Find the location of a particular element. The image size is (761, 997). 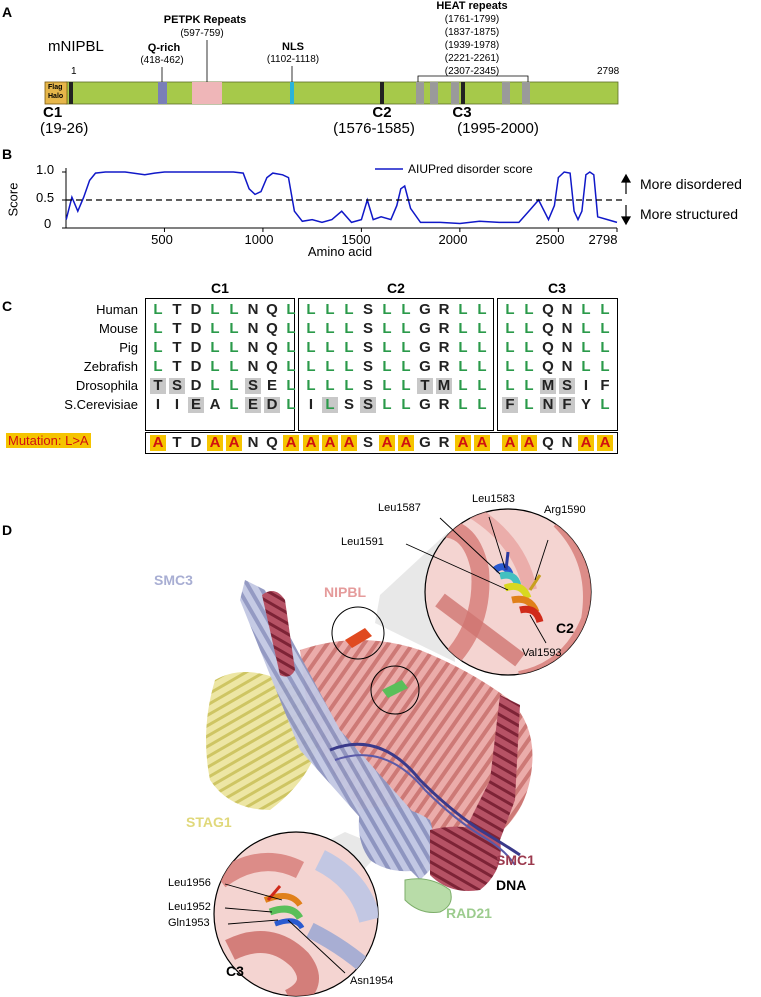

residue-c3-r4-p2: L is located at coordinates (529, 366).